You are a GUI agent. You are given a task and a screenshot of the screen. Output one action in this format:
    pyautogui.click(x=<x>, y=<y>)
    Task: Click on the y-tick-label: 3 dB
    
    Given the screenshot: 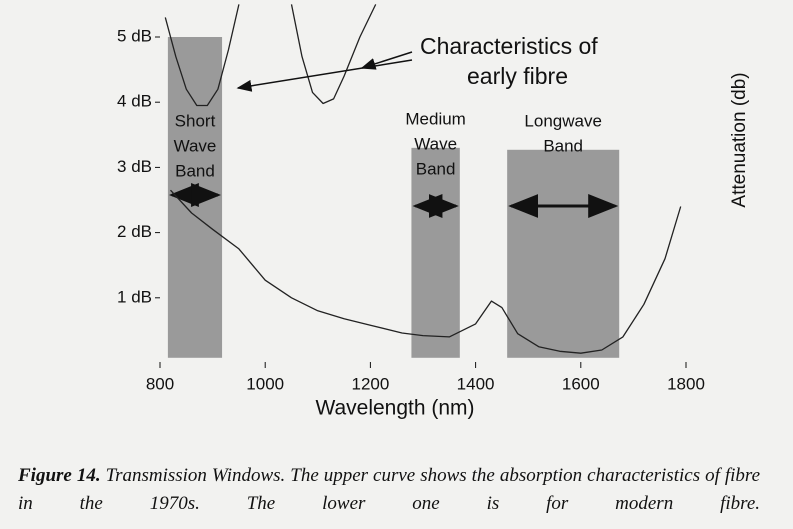 What is the action you would take?
    pyautogui.click(x=134, y=166)
    